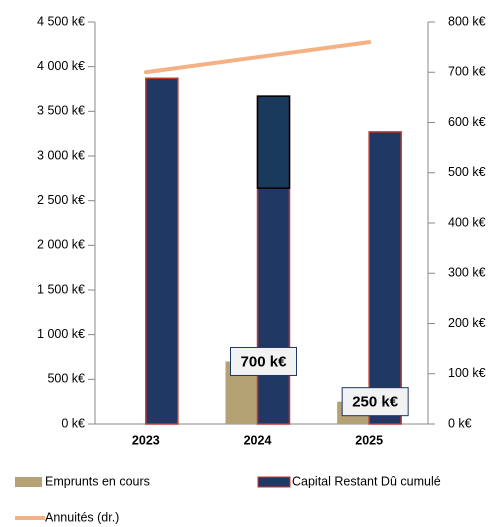 The width and height of the screenshot is (499, 527). I want to click on highlight-box, so click(273, 142).